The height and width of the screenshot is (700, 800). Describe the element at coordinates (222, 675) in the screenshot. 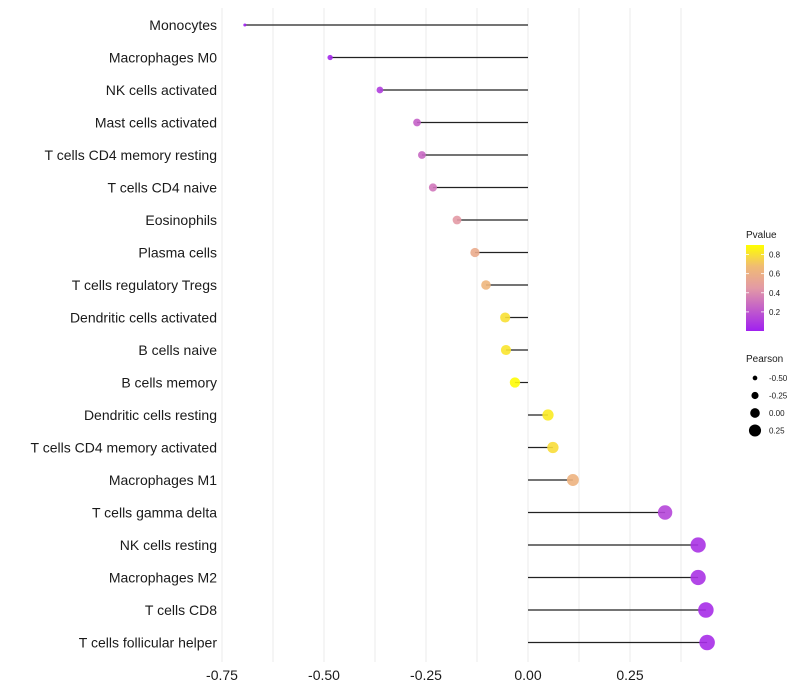

I see `x-tick-label: -0.75` at that location.